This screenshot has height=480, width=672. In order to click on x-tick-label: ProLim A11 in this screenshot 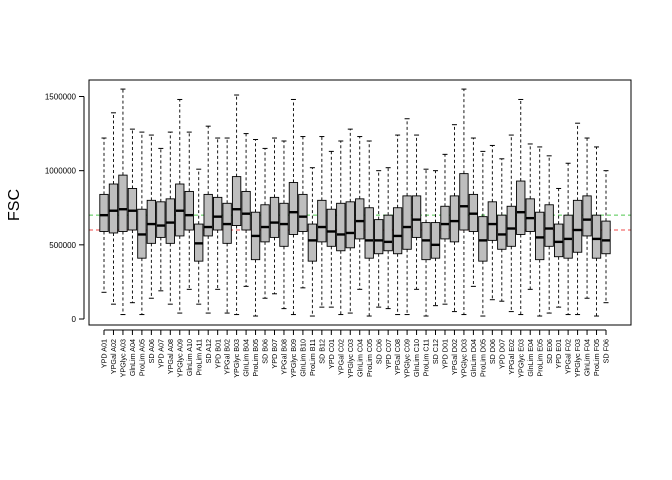, I will do `click(198, 357)`.